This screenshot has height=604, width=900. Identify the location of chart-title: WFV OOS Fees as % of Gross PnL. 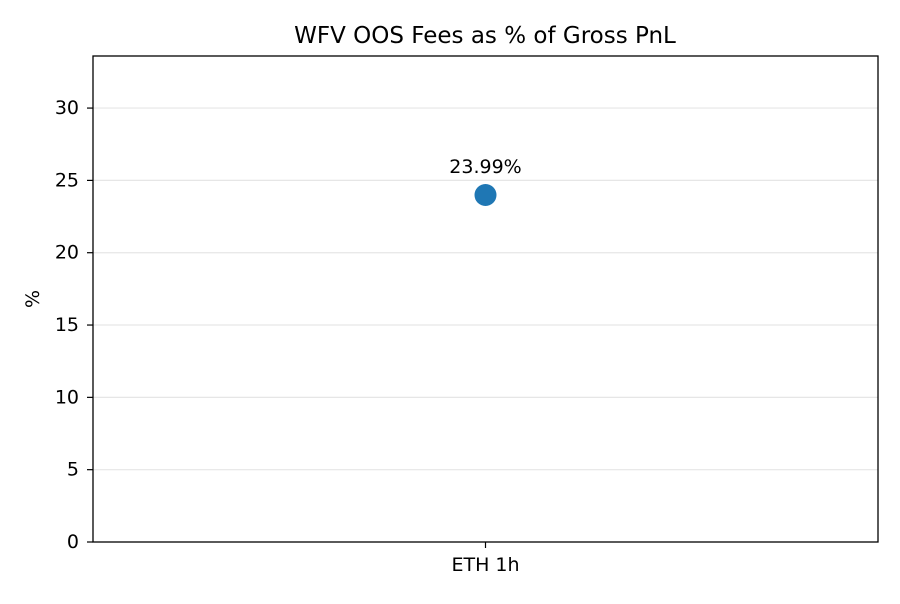
(485, 36).